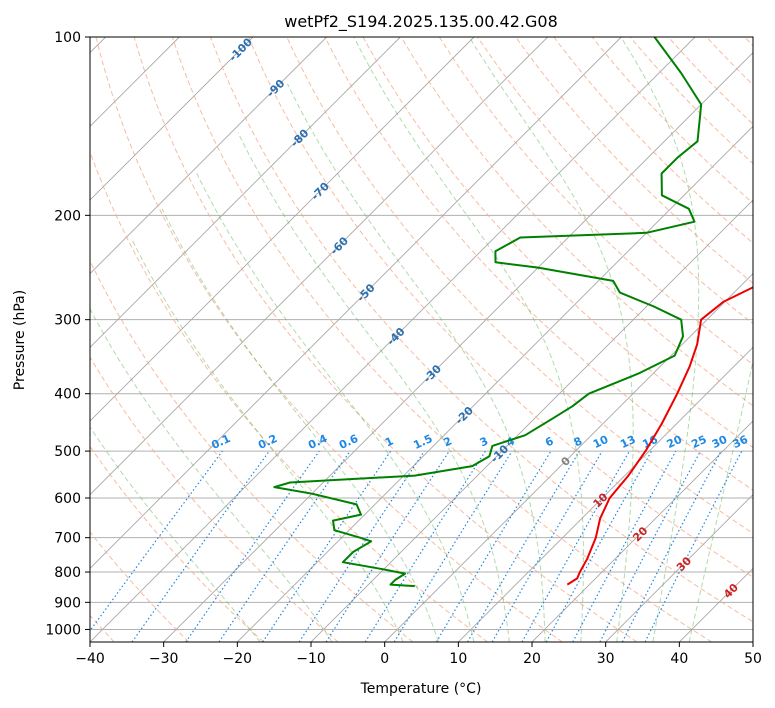  I want to click on x-tick-label: 30, so click(606, 659).